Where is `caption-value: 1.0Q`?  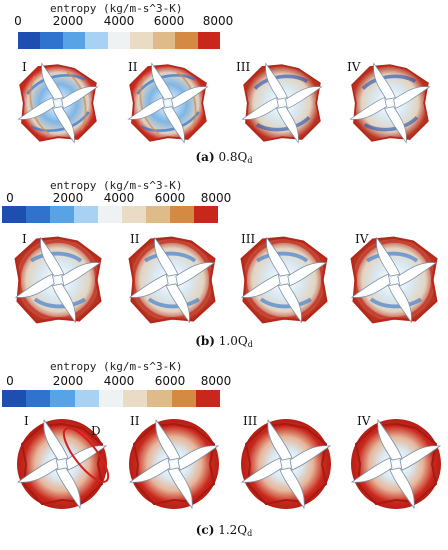
caption-value: 1.0Q is located at coordinates (233, 341).